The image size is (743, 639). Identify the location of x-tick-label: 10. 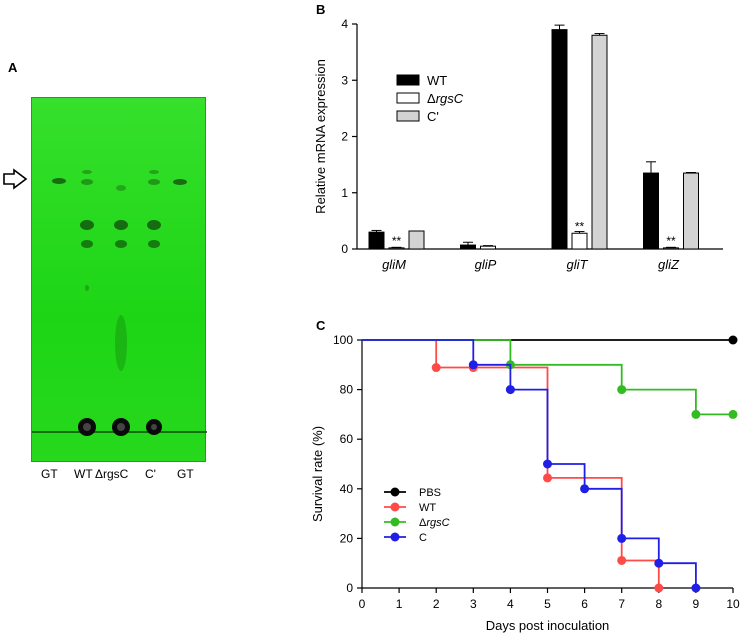
(733, 604).